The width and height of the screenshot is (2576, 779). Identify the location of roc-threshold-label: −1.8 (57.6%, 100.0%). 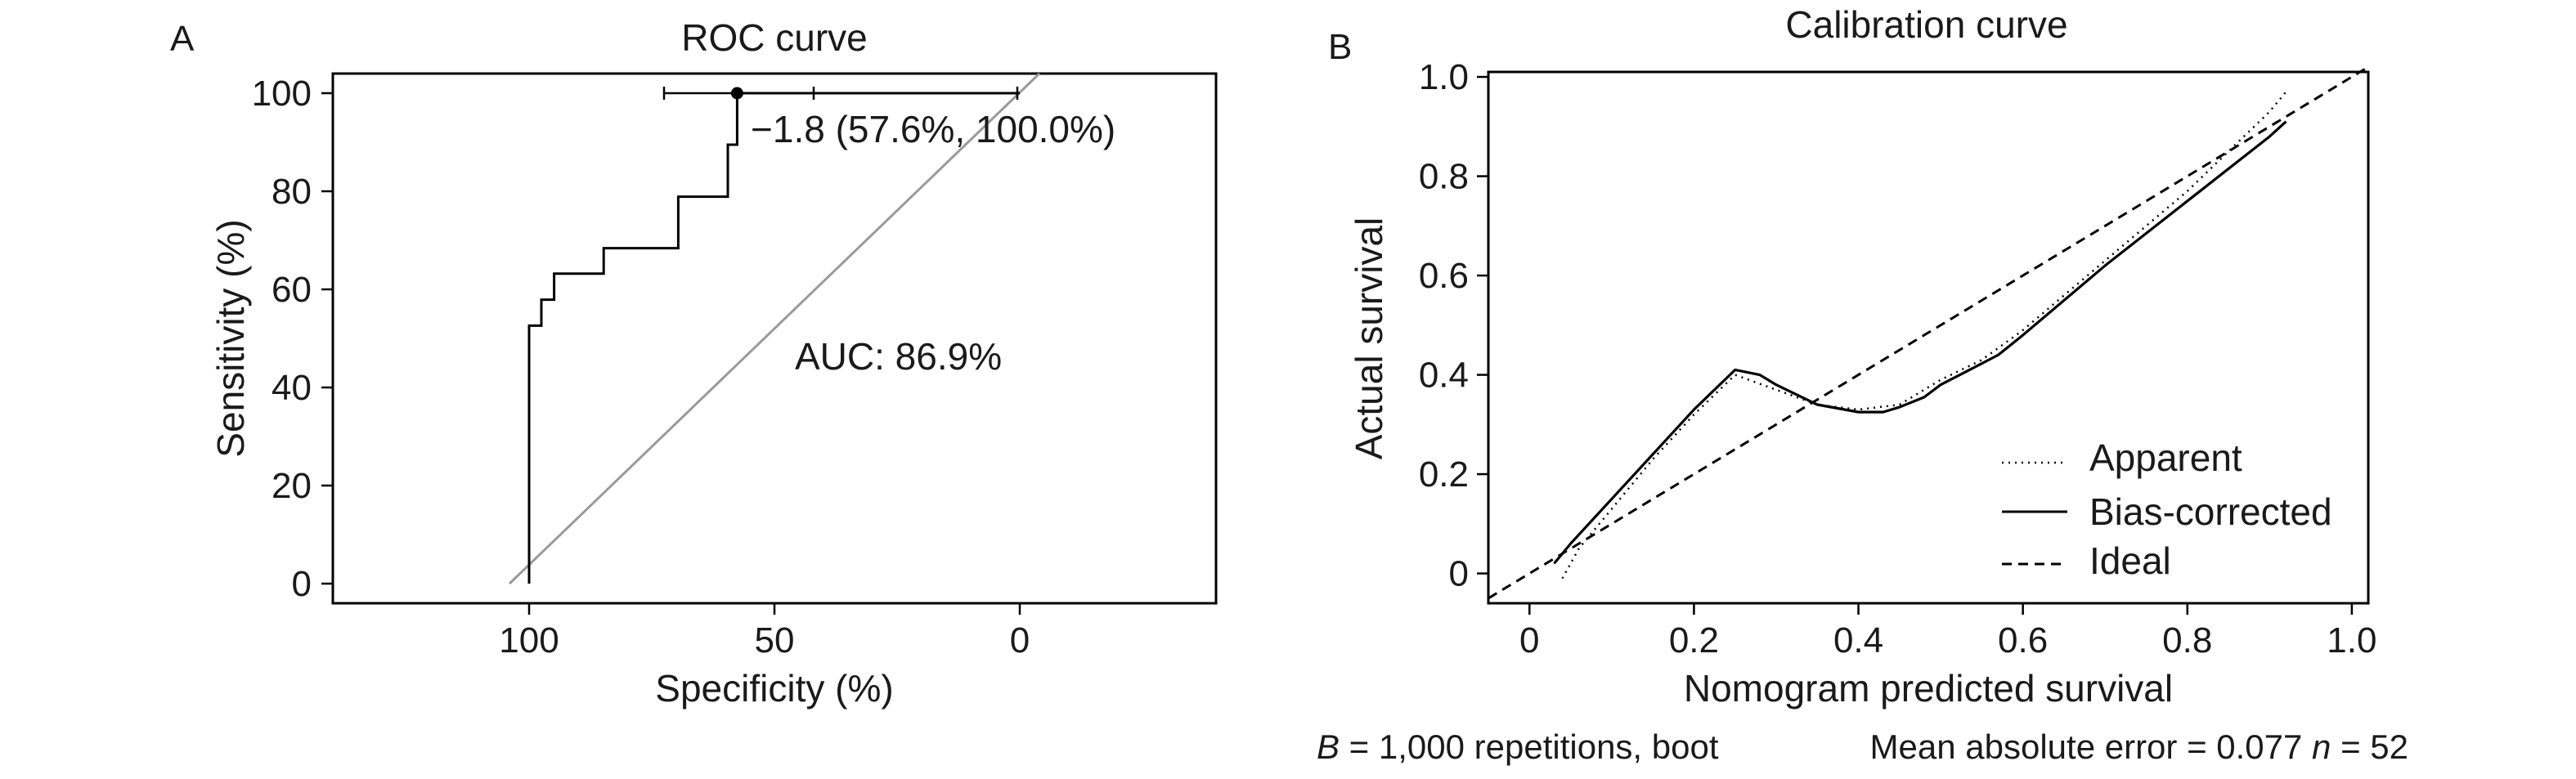
(933, 129).